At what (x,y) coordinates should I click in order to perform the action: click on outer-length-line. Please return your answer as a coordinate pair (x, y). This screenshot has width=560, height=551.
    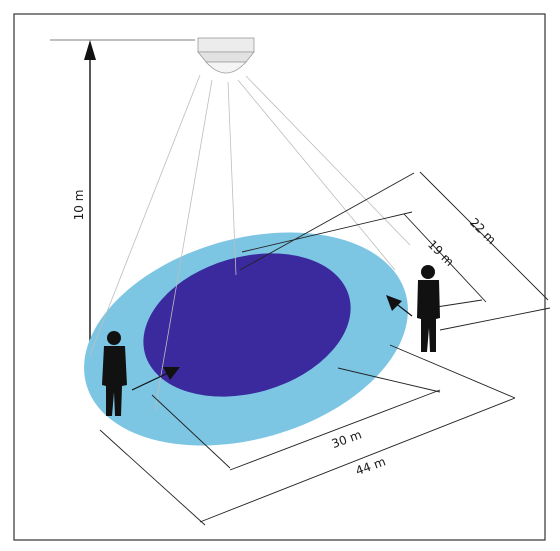
    Looking at the image, I should click on (357, 460).